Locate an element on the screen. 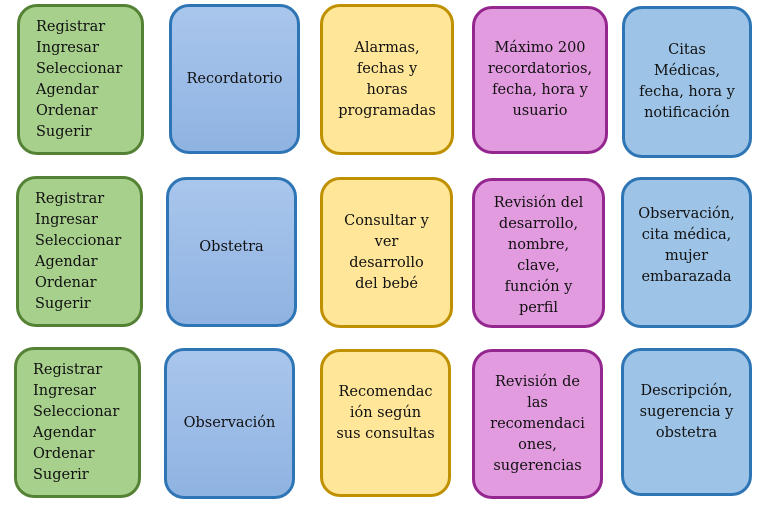 This screenshot has width=765, height=505. data-text: recordatorios, is located at coordinates (540, 69).